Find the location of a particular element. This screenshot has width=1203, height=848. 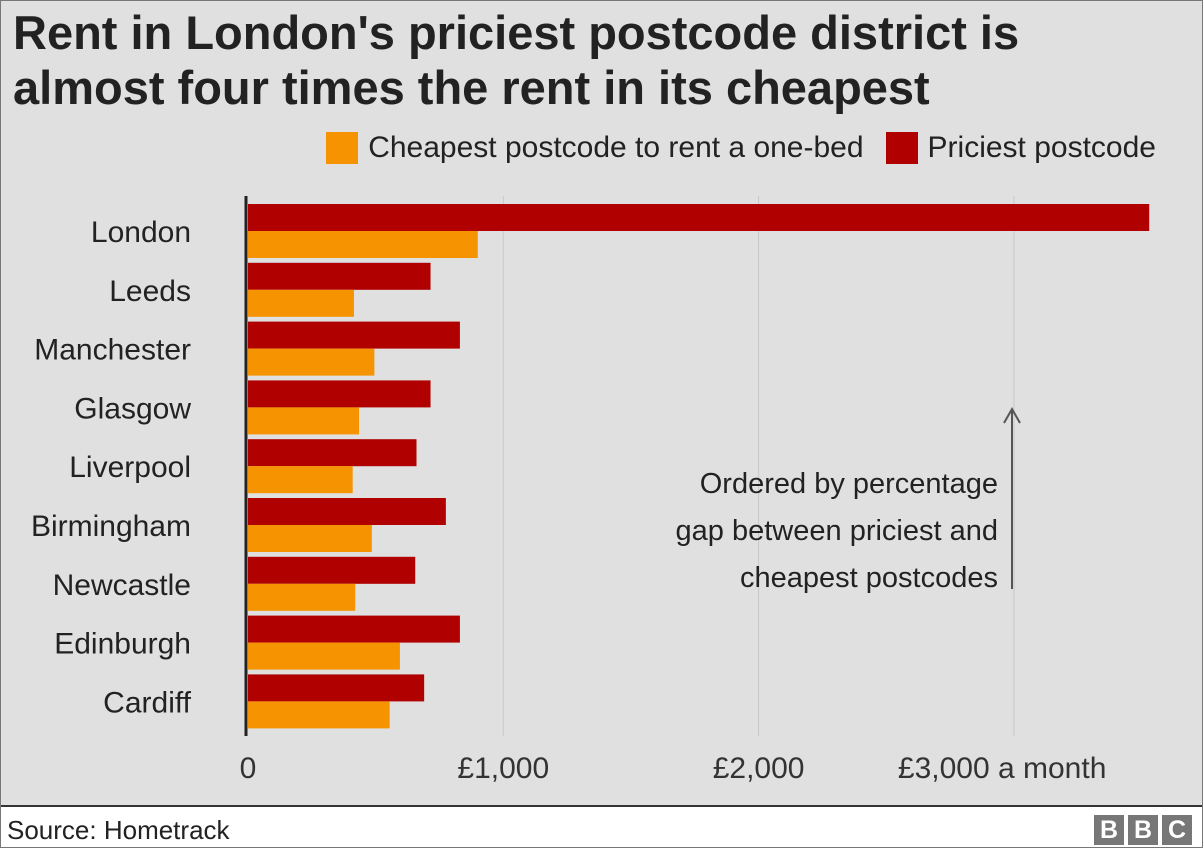

annotation-text: gap between priciest and is located at coordinates (837, 531).